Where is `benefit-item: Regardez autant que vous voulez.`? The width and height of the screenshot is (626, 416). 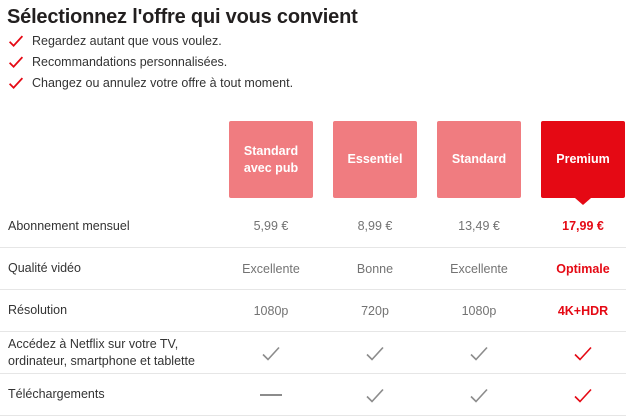
benefit-item: Regardez autant que vous voulez. is located at coordinates (313, 40).